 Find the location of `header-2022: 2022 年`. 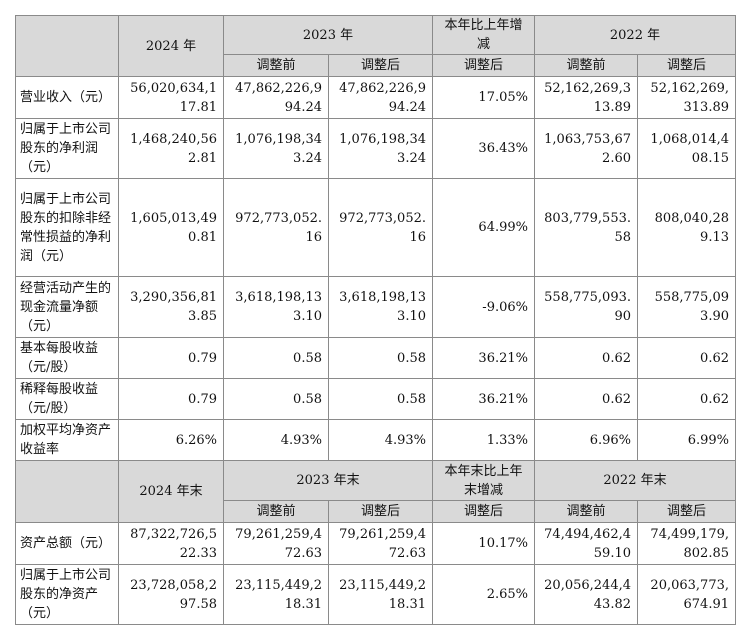

header-2022: 2022 年 is located at coordinates (635, 35).